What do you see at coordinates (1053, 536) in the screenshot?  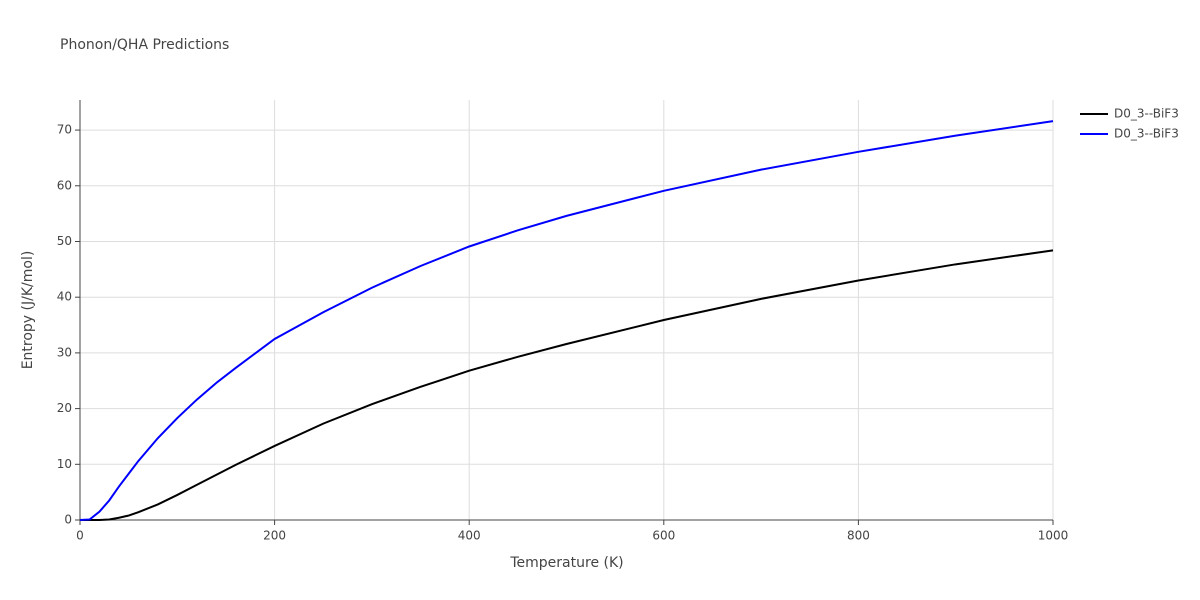 I see `x-tick-label: 1000` at bounding box center [1053, 536].